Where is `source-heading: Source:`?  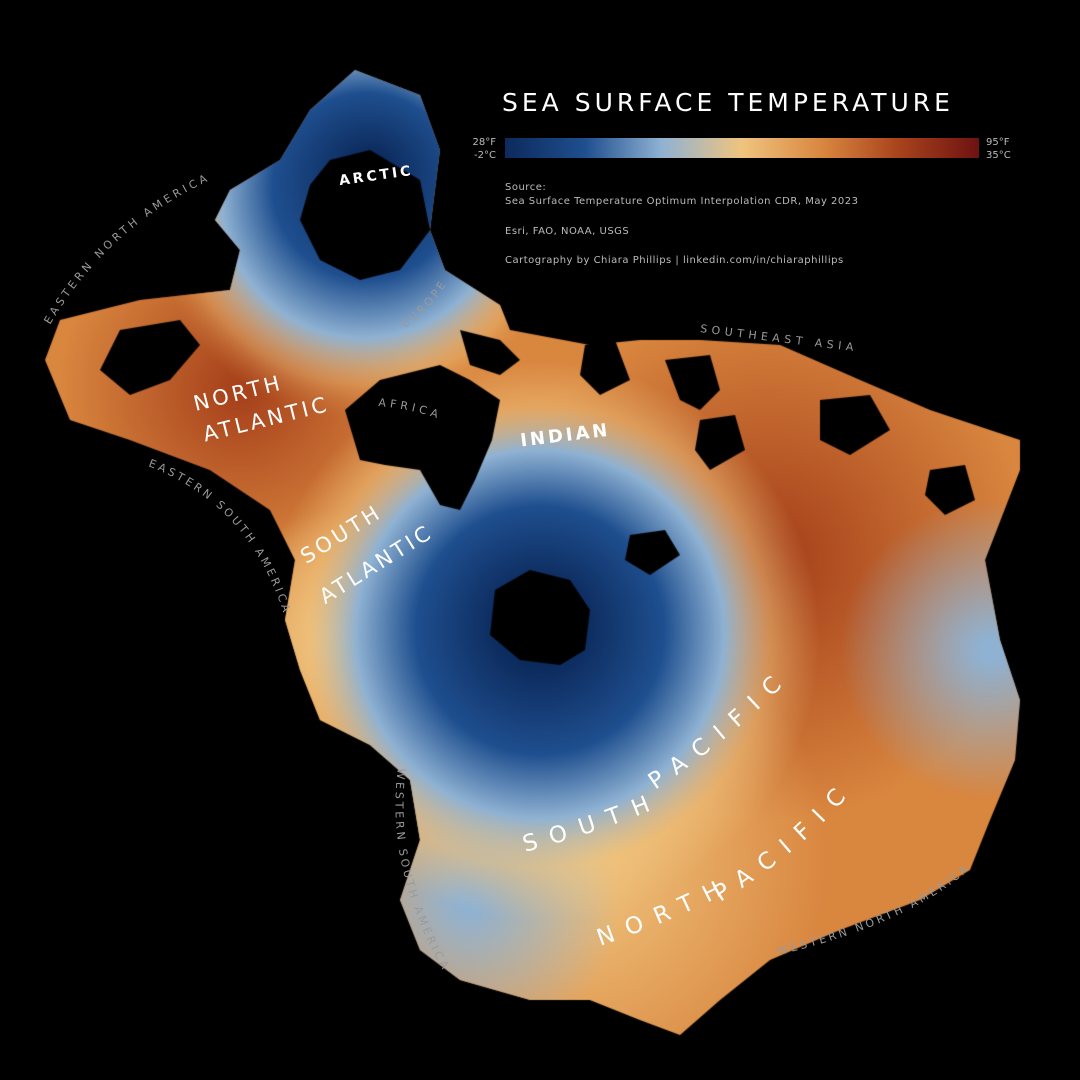
source-heading: Source: is located at coordinates (526, 187).